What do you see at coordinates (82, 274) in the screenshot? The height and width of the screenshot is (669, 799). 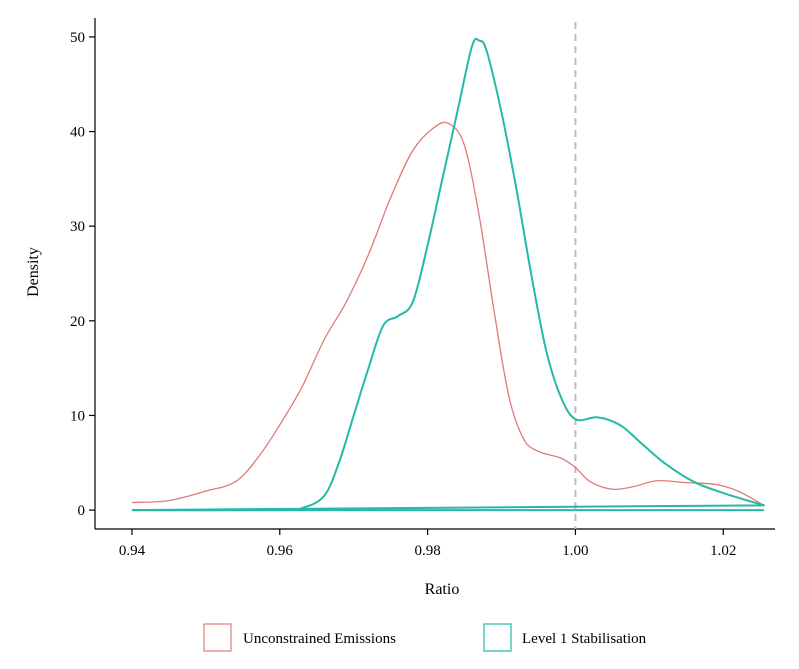 I see `y-axis-ticks: 0 10 20 30 40 50` at bounding box center [82, 274].